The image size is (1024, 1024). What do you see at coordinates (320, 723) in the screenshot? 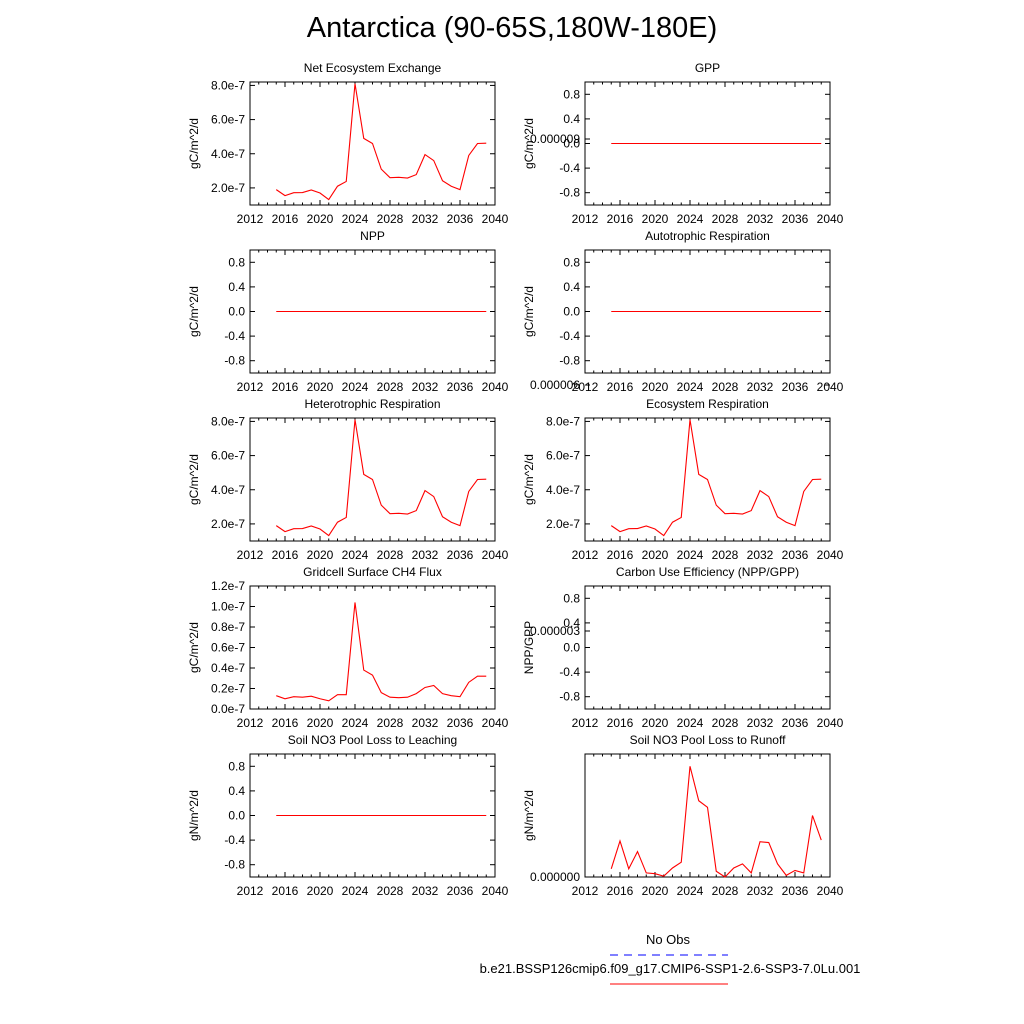
I see `panel-6-xtick-label: 2020` at bounding box center [320, 723].